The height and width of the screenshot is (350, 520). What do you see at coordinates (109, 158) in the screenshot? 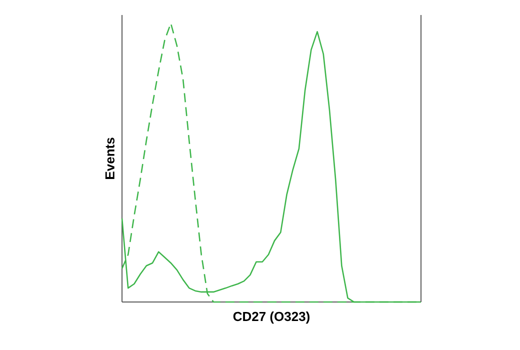
I see `y-axis-title: Events` at bounding box center [109, 158].